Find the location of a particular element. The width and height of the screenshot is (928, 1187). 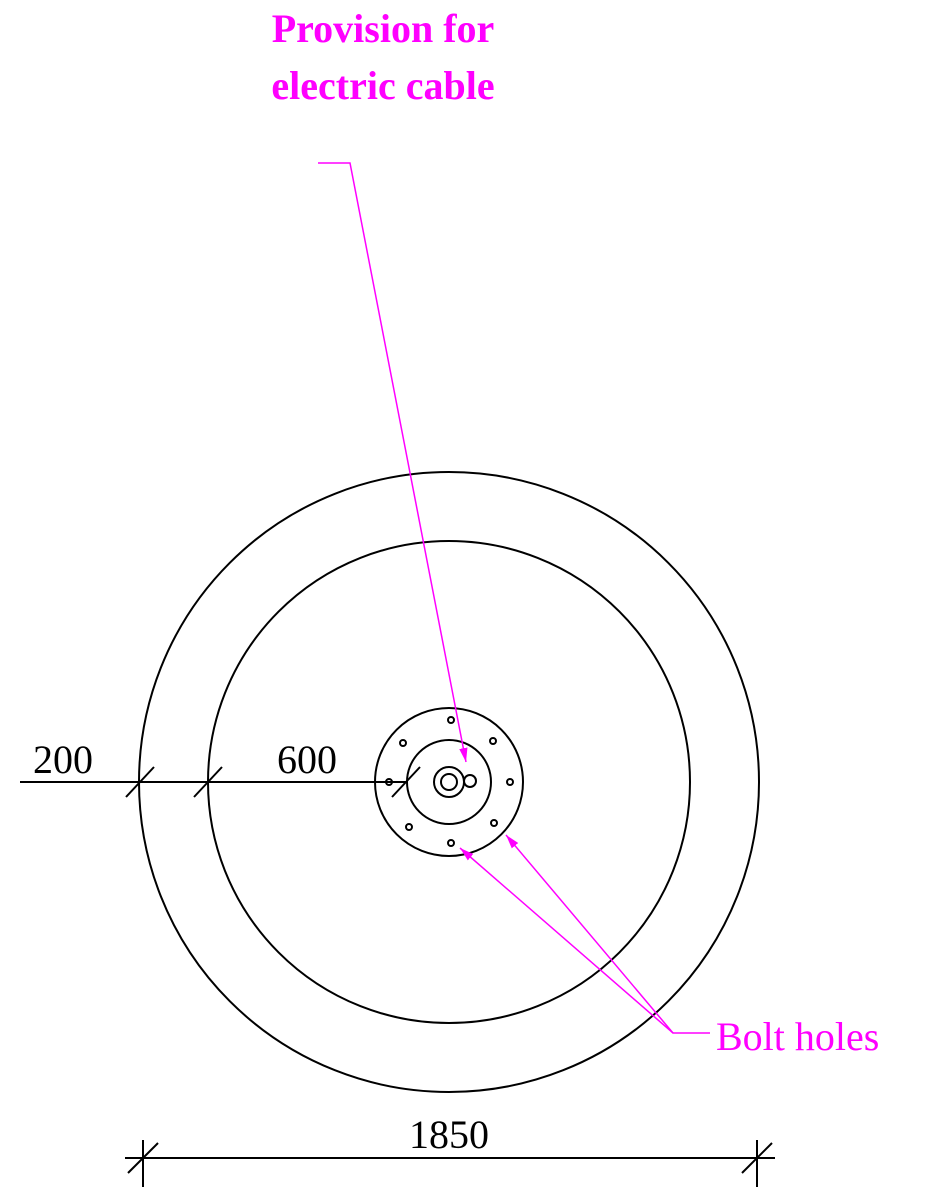

dimension-label: 600 is located at coordinates (307, 759).